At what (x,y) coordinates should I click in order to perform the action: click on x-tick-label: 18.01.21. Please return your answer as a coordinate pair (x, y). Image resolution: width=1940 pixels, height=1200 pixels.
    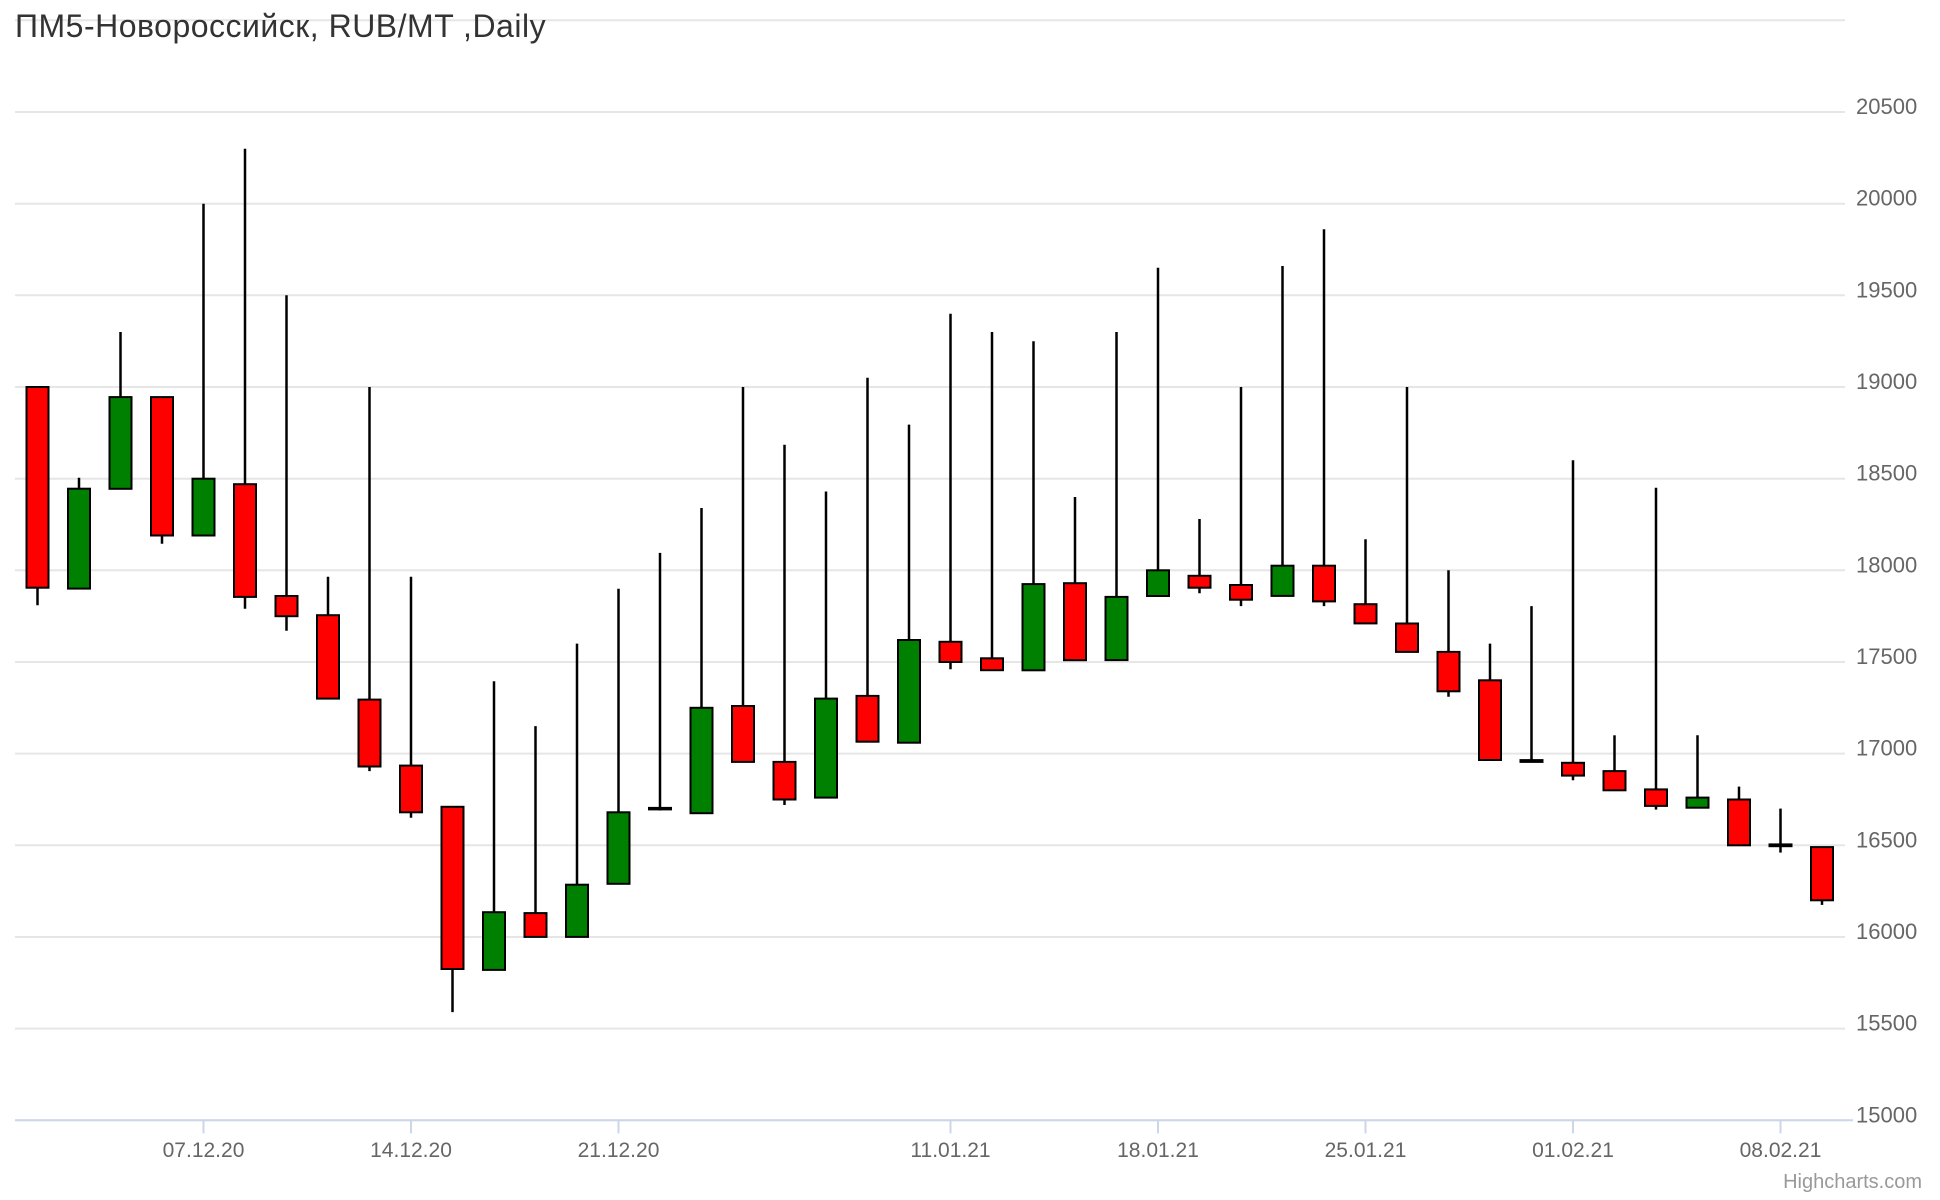
    Looking at the image, I should click on (1158, 1150).